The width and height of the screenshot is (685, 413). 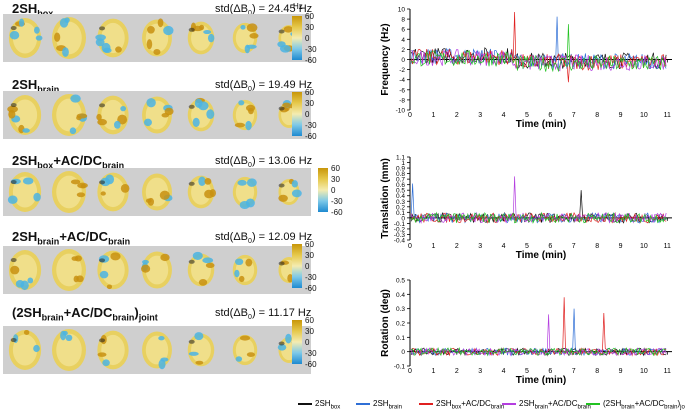 I want to click on colorbar, so click(x=297, y=114).